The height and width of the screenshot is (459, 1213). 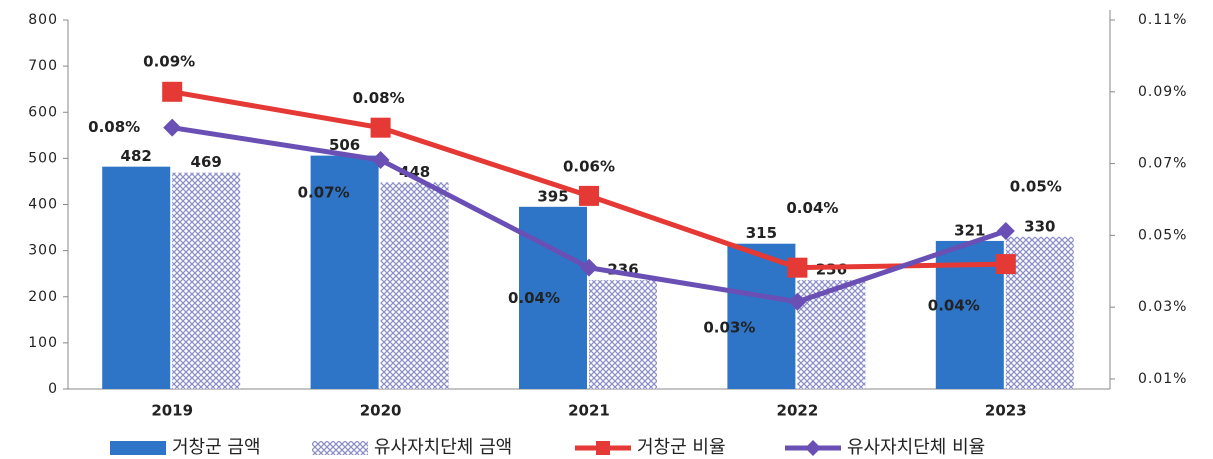 I want to click on data-label: 395, so click(x=552, y=196).